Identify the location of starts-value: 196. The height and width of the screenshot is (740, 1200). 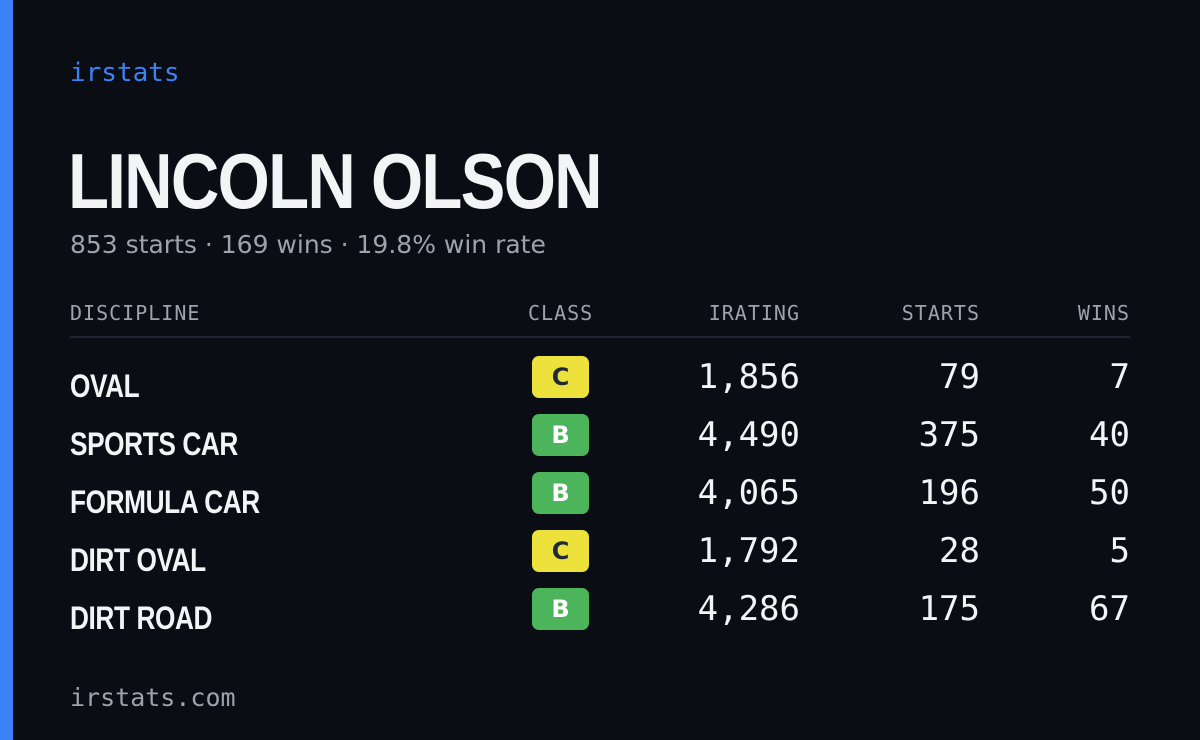
(949, 493).